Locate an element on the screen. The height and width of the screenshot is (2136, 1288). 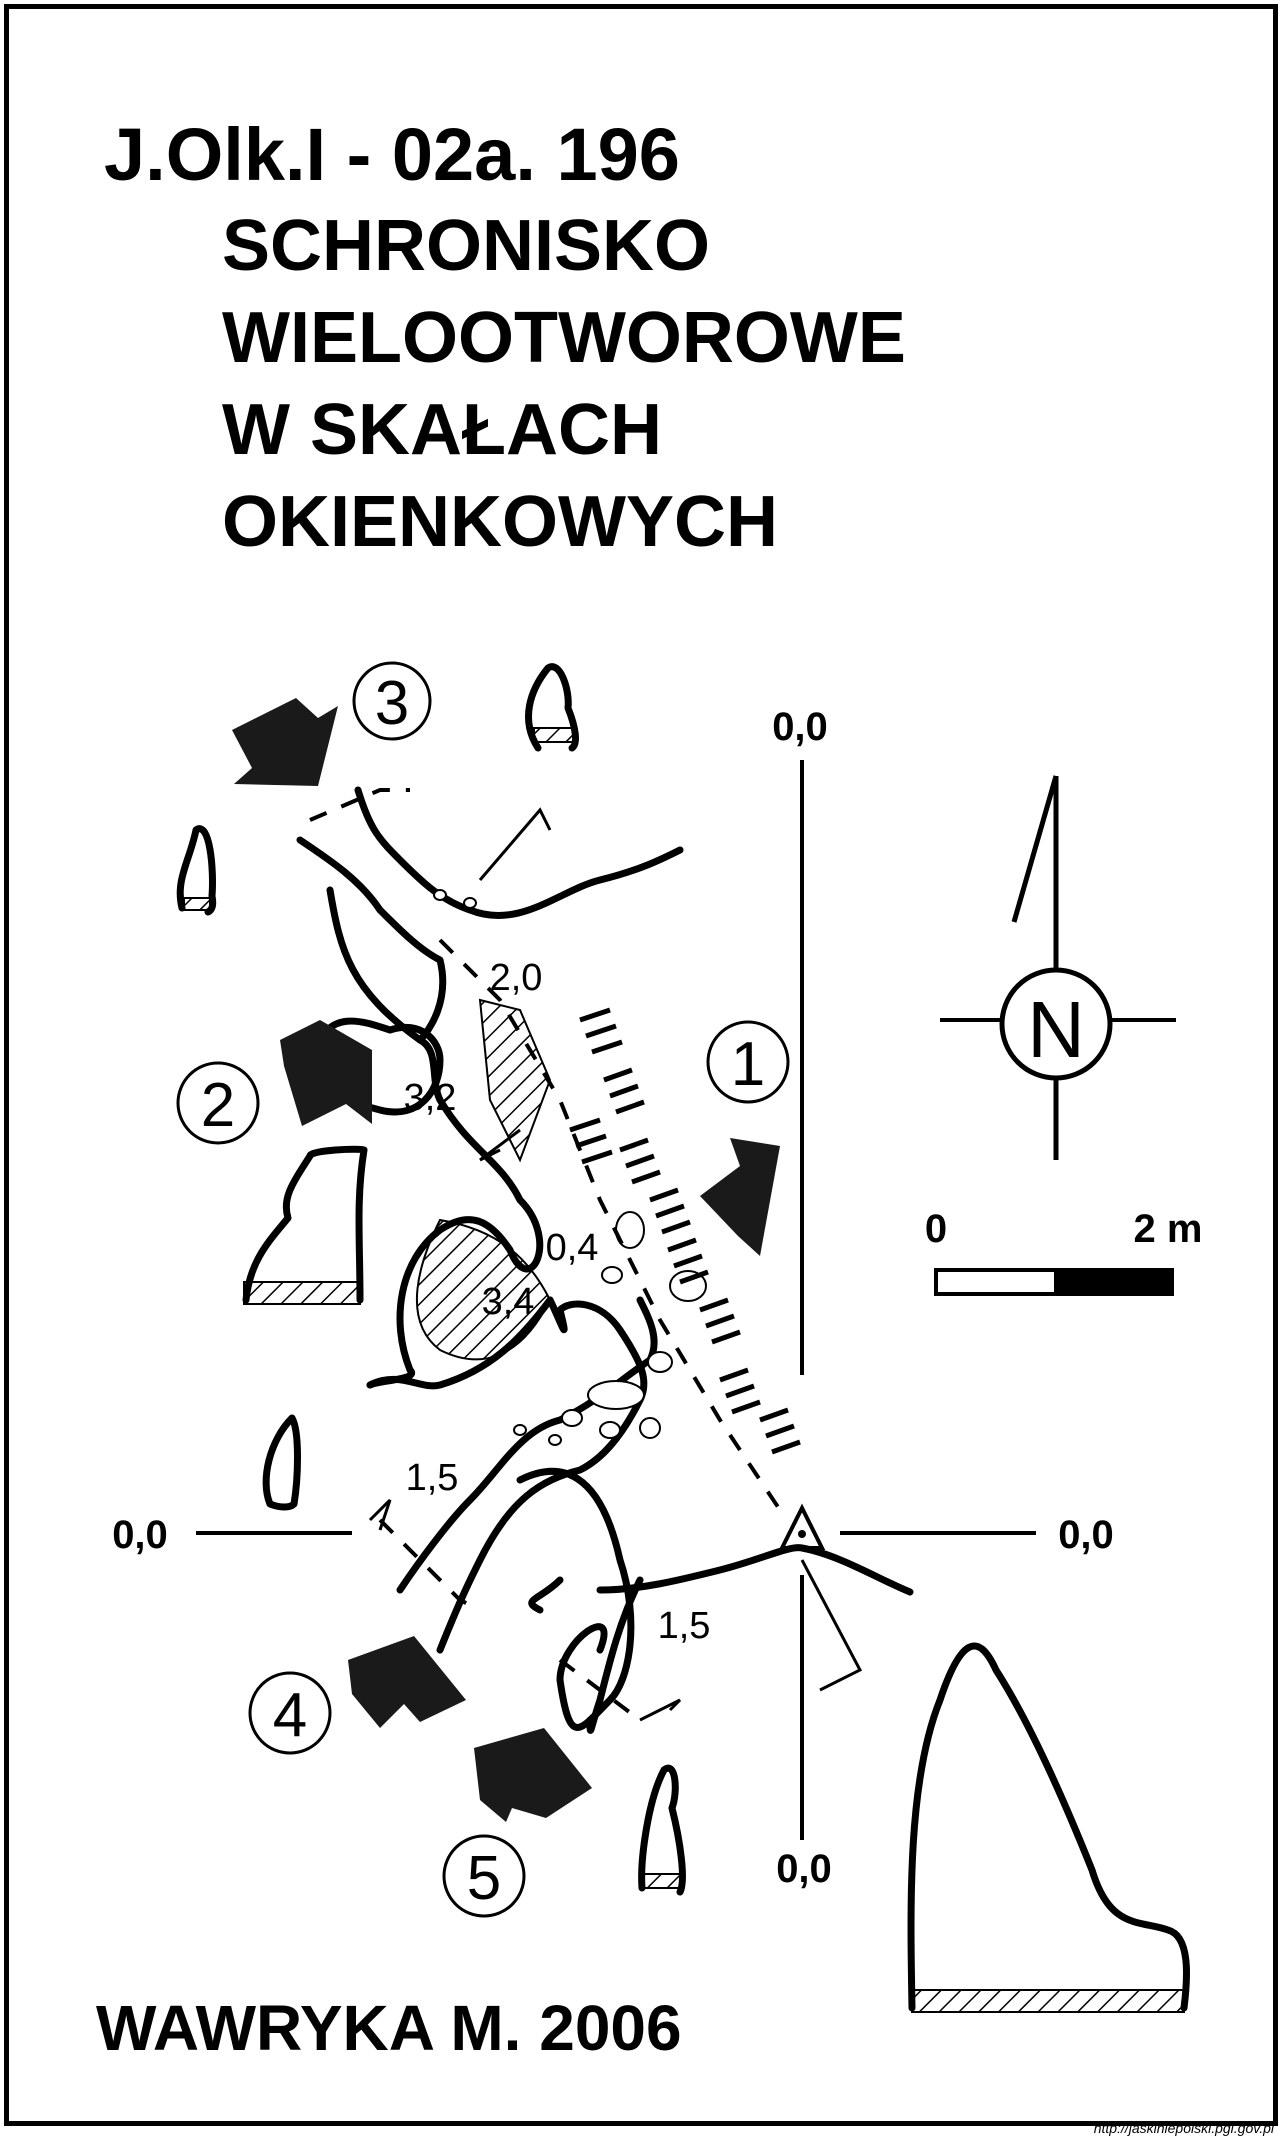
north-arrow-icon is located at coordinates (1058, 967).